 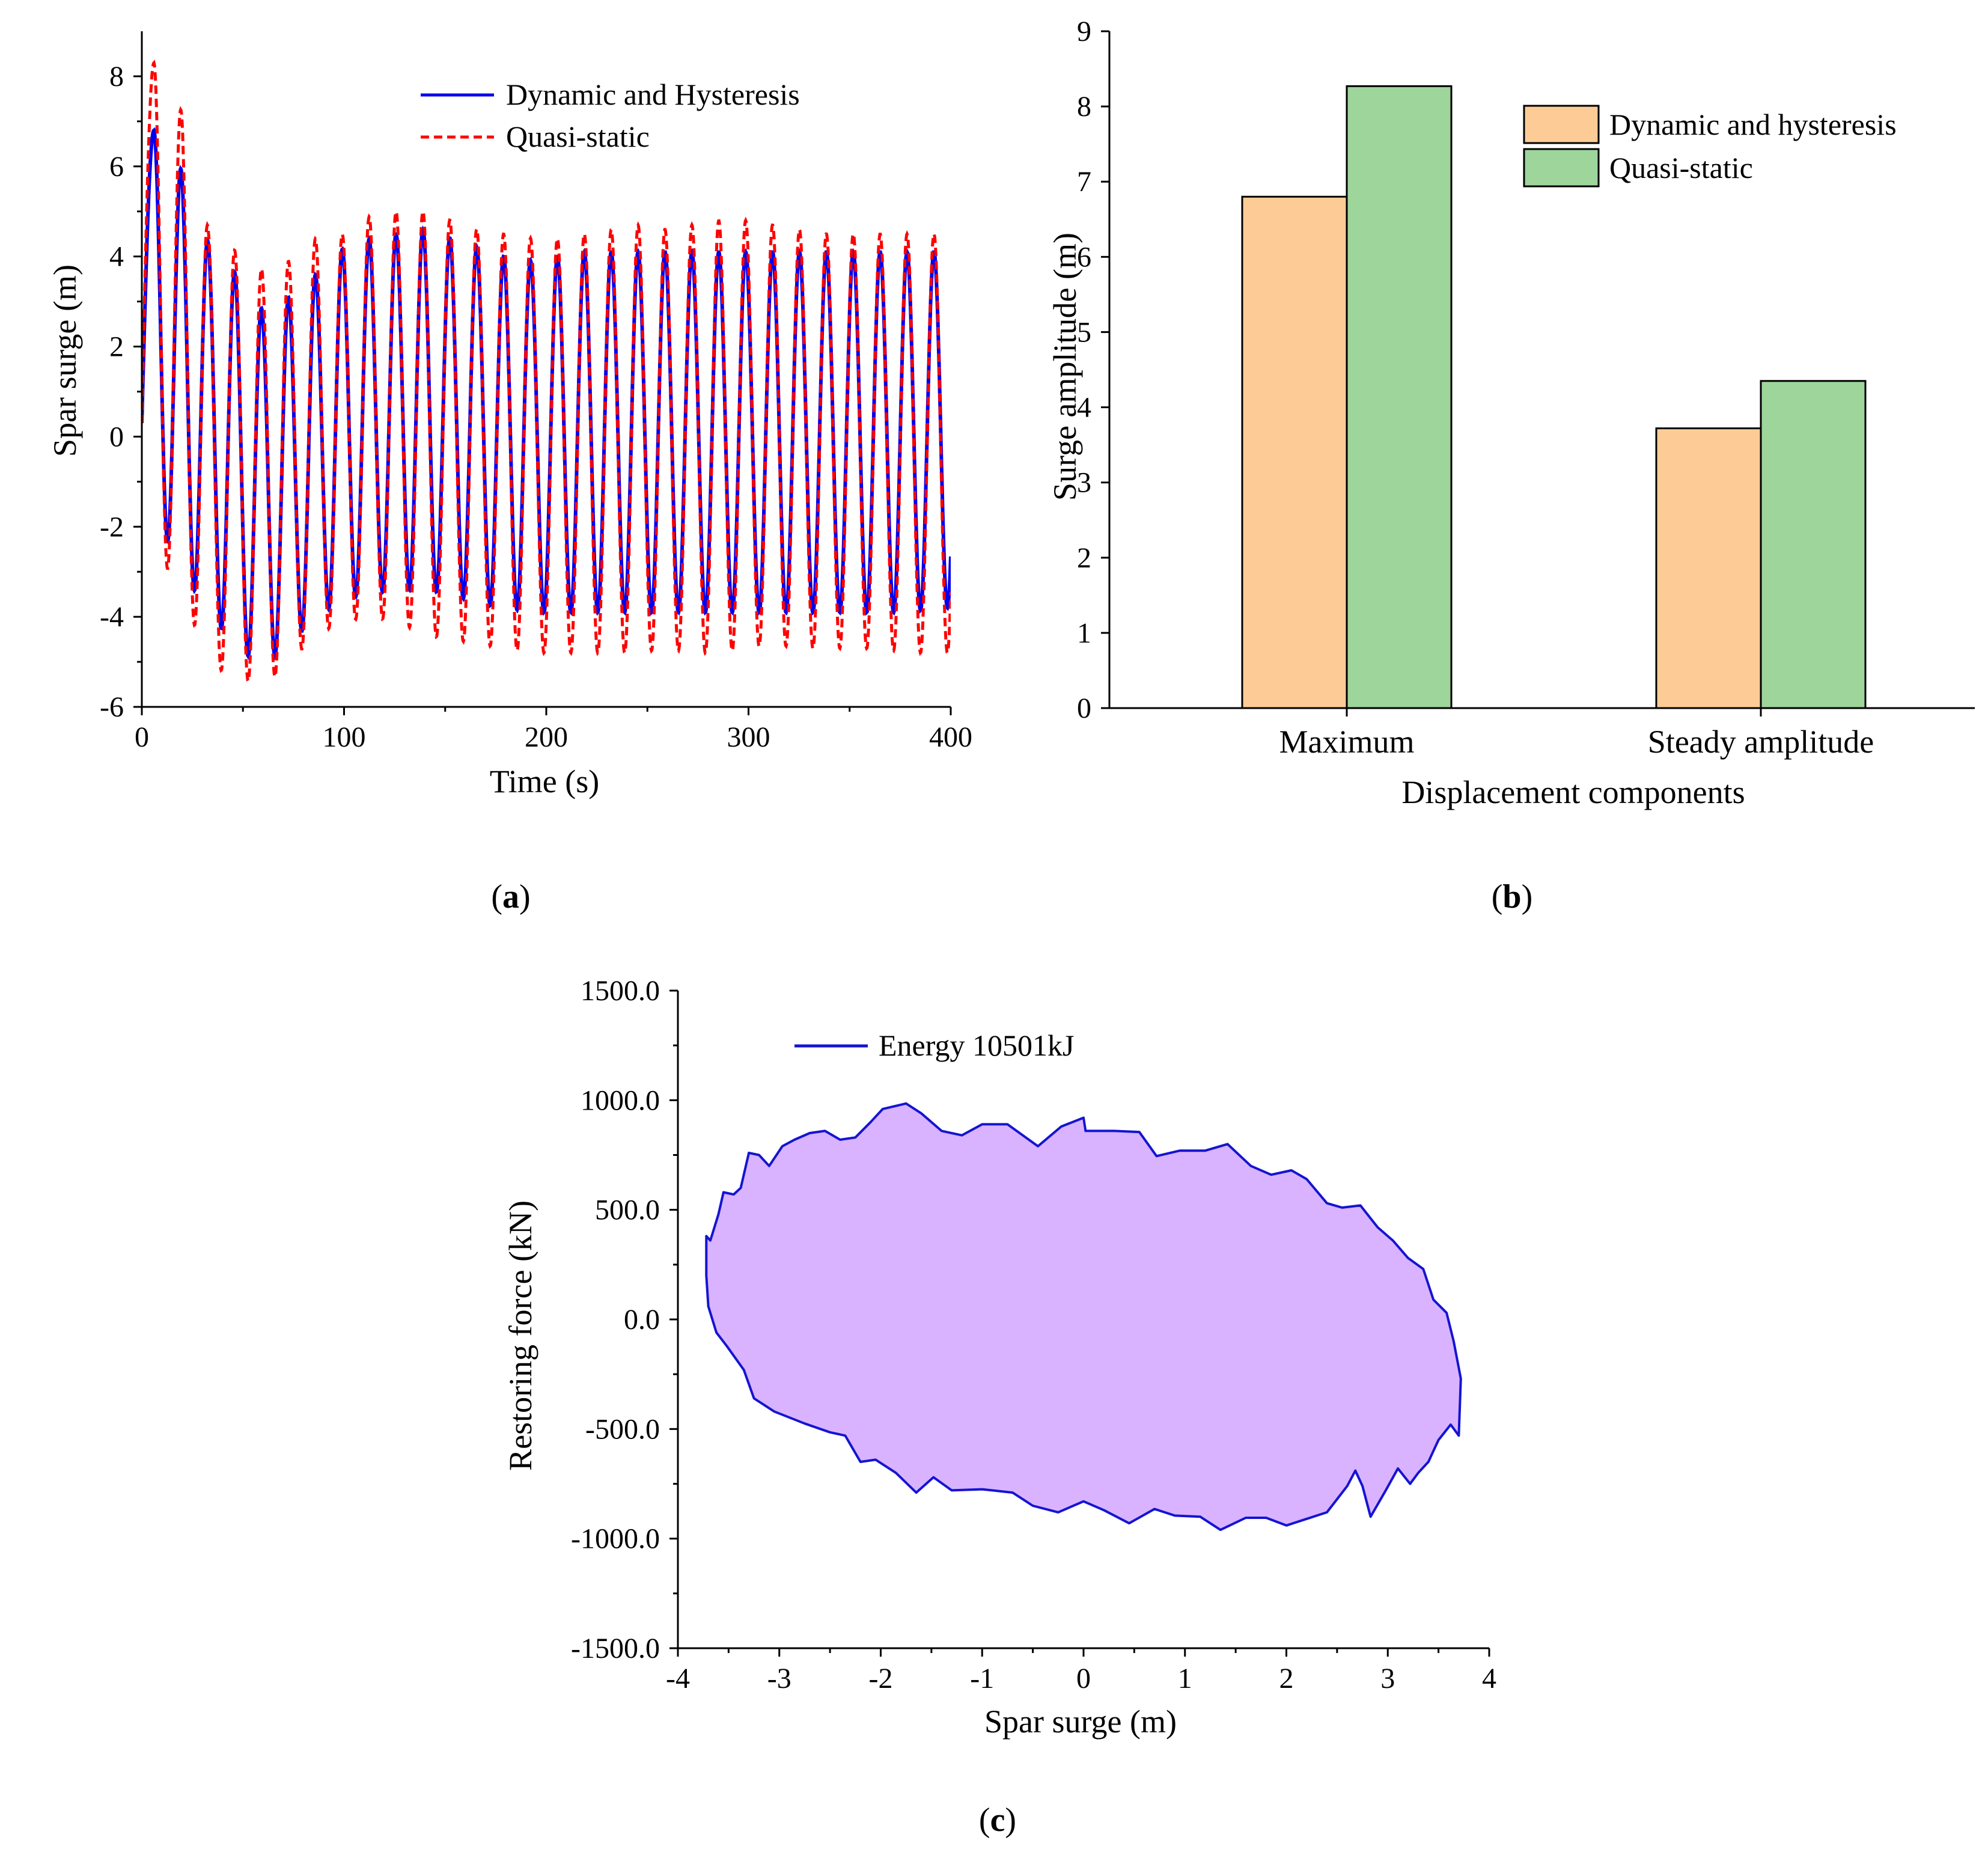 What do you see at coordinates (1294, 452) in the screenshot?
I see `bar-dynamic-maximum` at bounding box center [1294, 452].